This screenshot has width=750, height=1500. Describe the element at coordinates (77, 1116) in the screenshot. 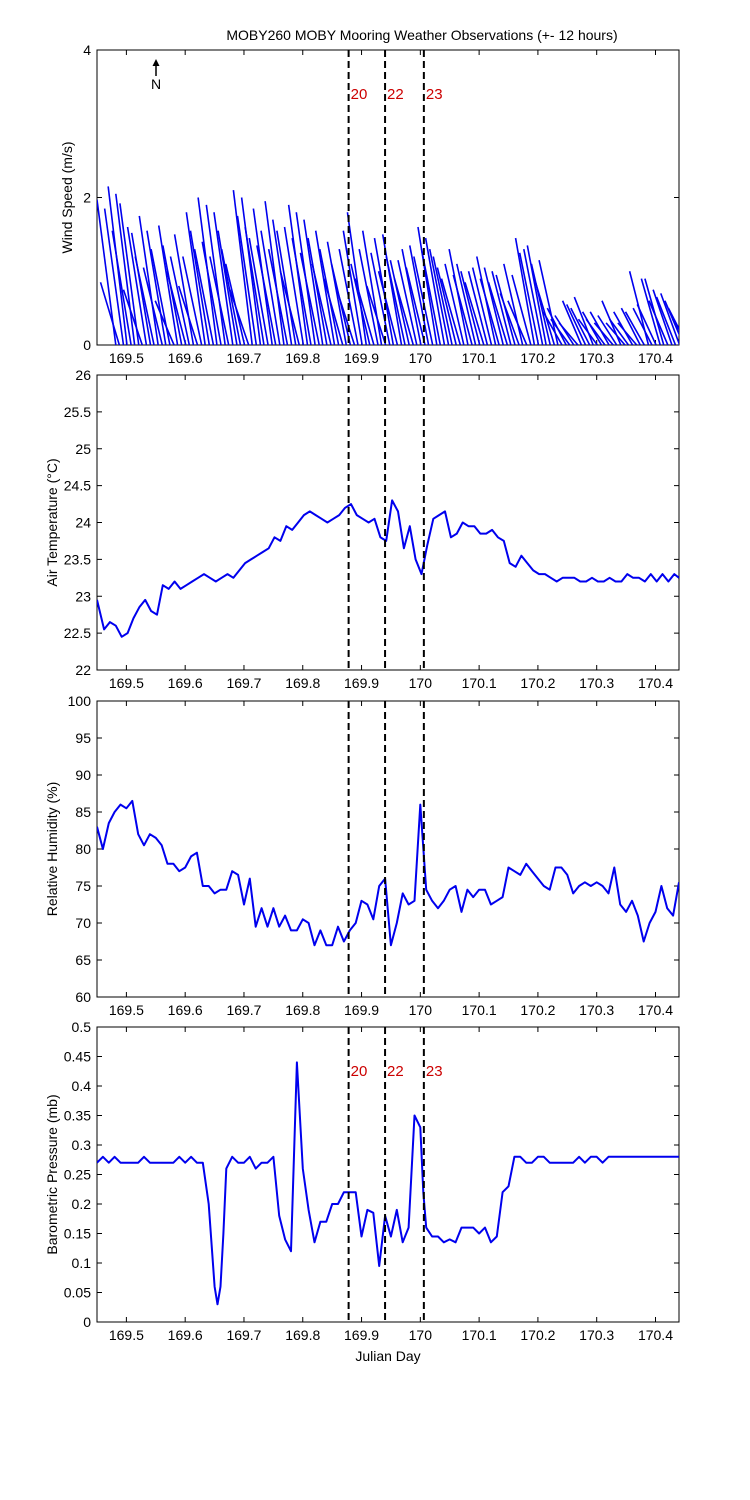

I see `y-tick-label: 0.35` at that location.